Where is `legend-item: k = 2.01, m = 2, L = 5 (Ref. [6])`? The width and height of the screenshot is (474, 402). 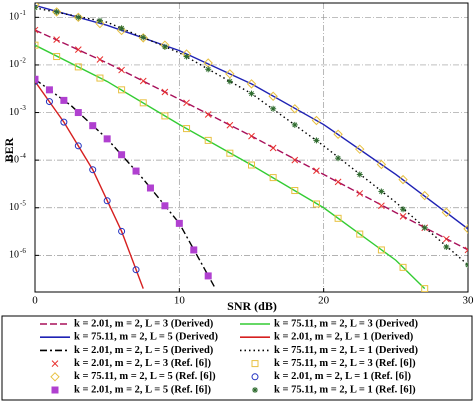 legend-item: k = 2.01, m = 2, L = 5 (Ref. [6]) is located at coordinates (131, 389).